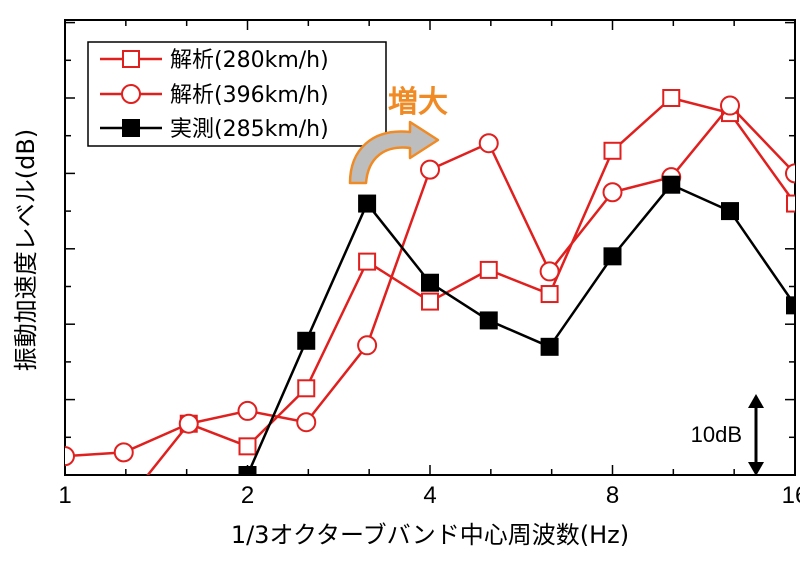 The width and height of the screenshot is (800, 565). What do you see at coordinates (394, 152) in the screenshot?
I see `curved-arrow-icon` at bounding box center [394, 152].